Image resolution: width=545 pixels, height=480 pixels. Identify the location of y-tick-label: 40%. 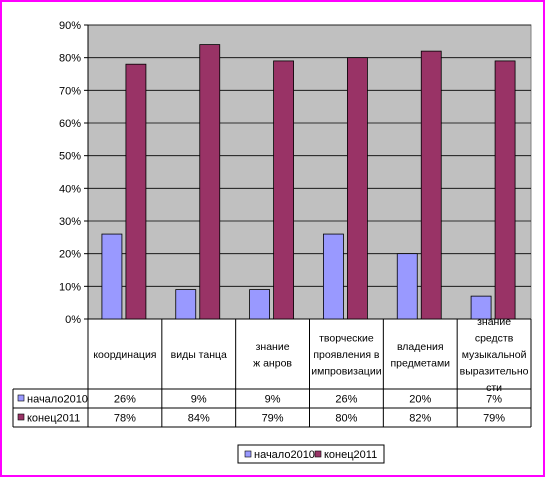
(70, 189).